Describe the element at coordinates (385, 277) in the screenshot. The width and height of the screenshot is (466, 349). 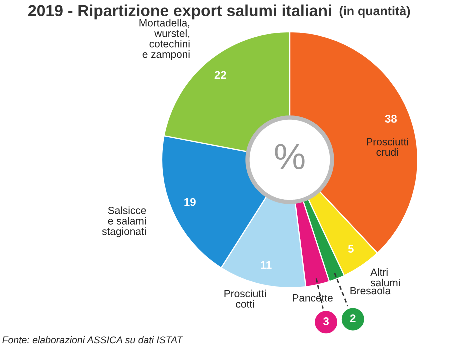
I see `slice-label: Altri salumi` at that location.